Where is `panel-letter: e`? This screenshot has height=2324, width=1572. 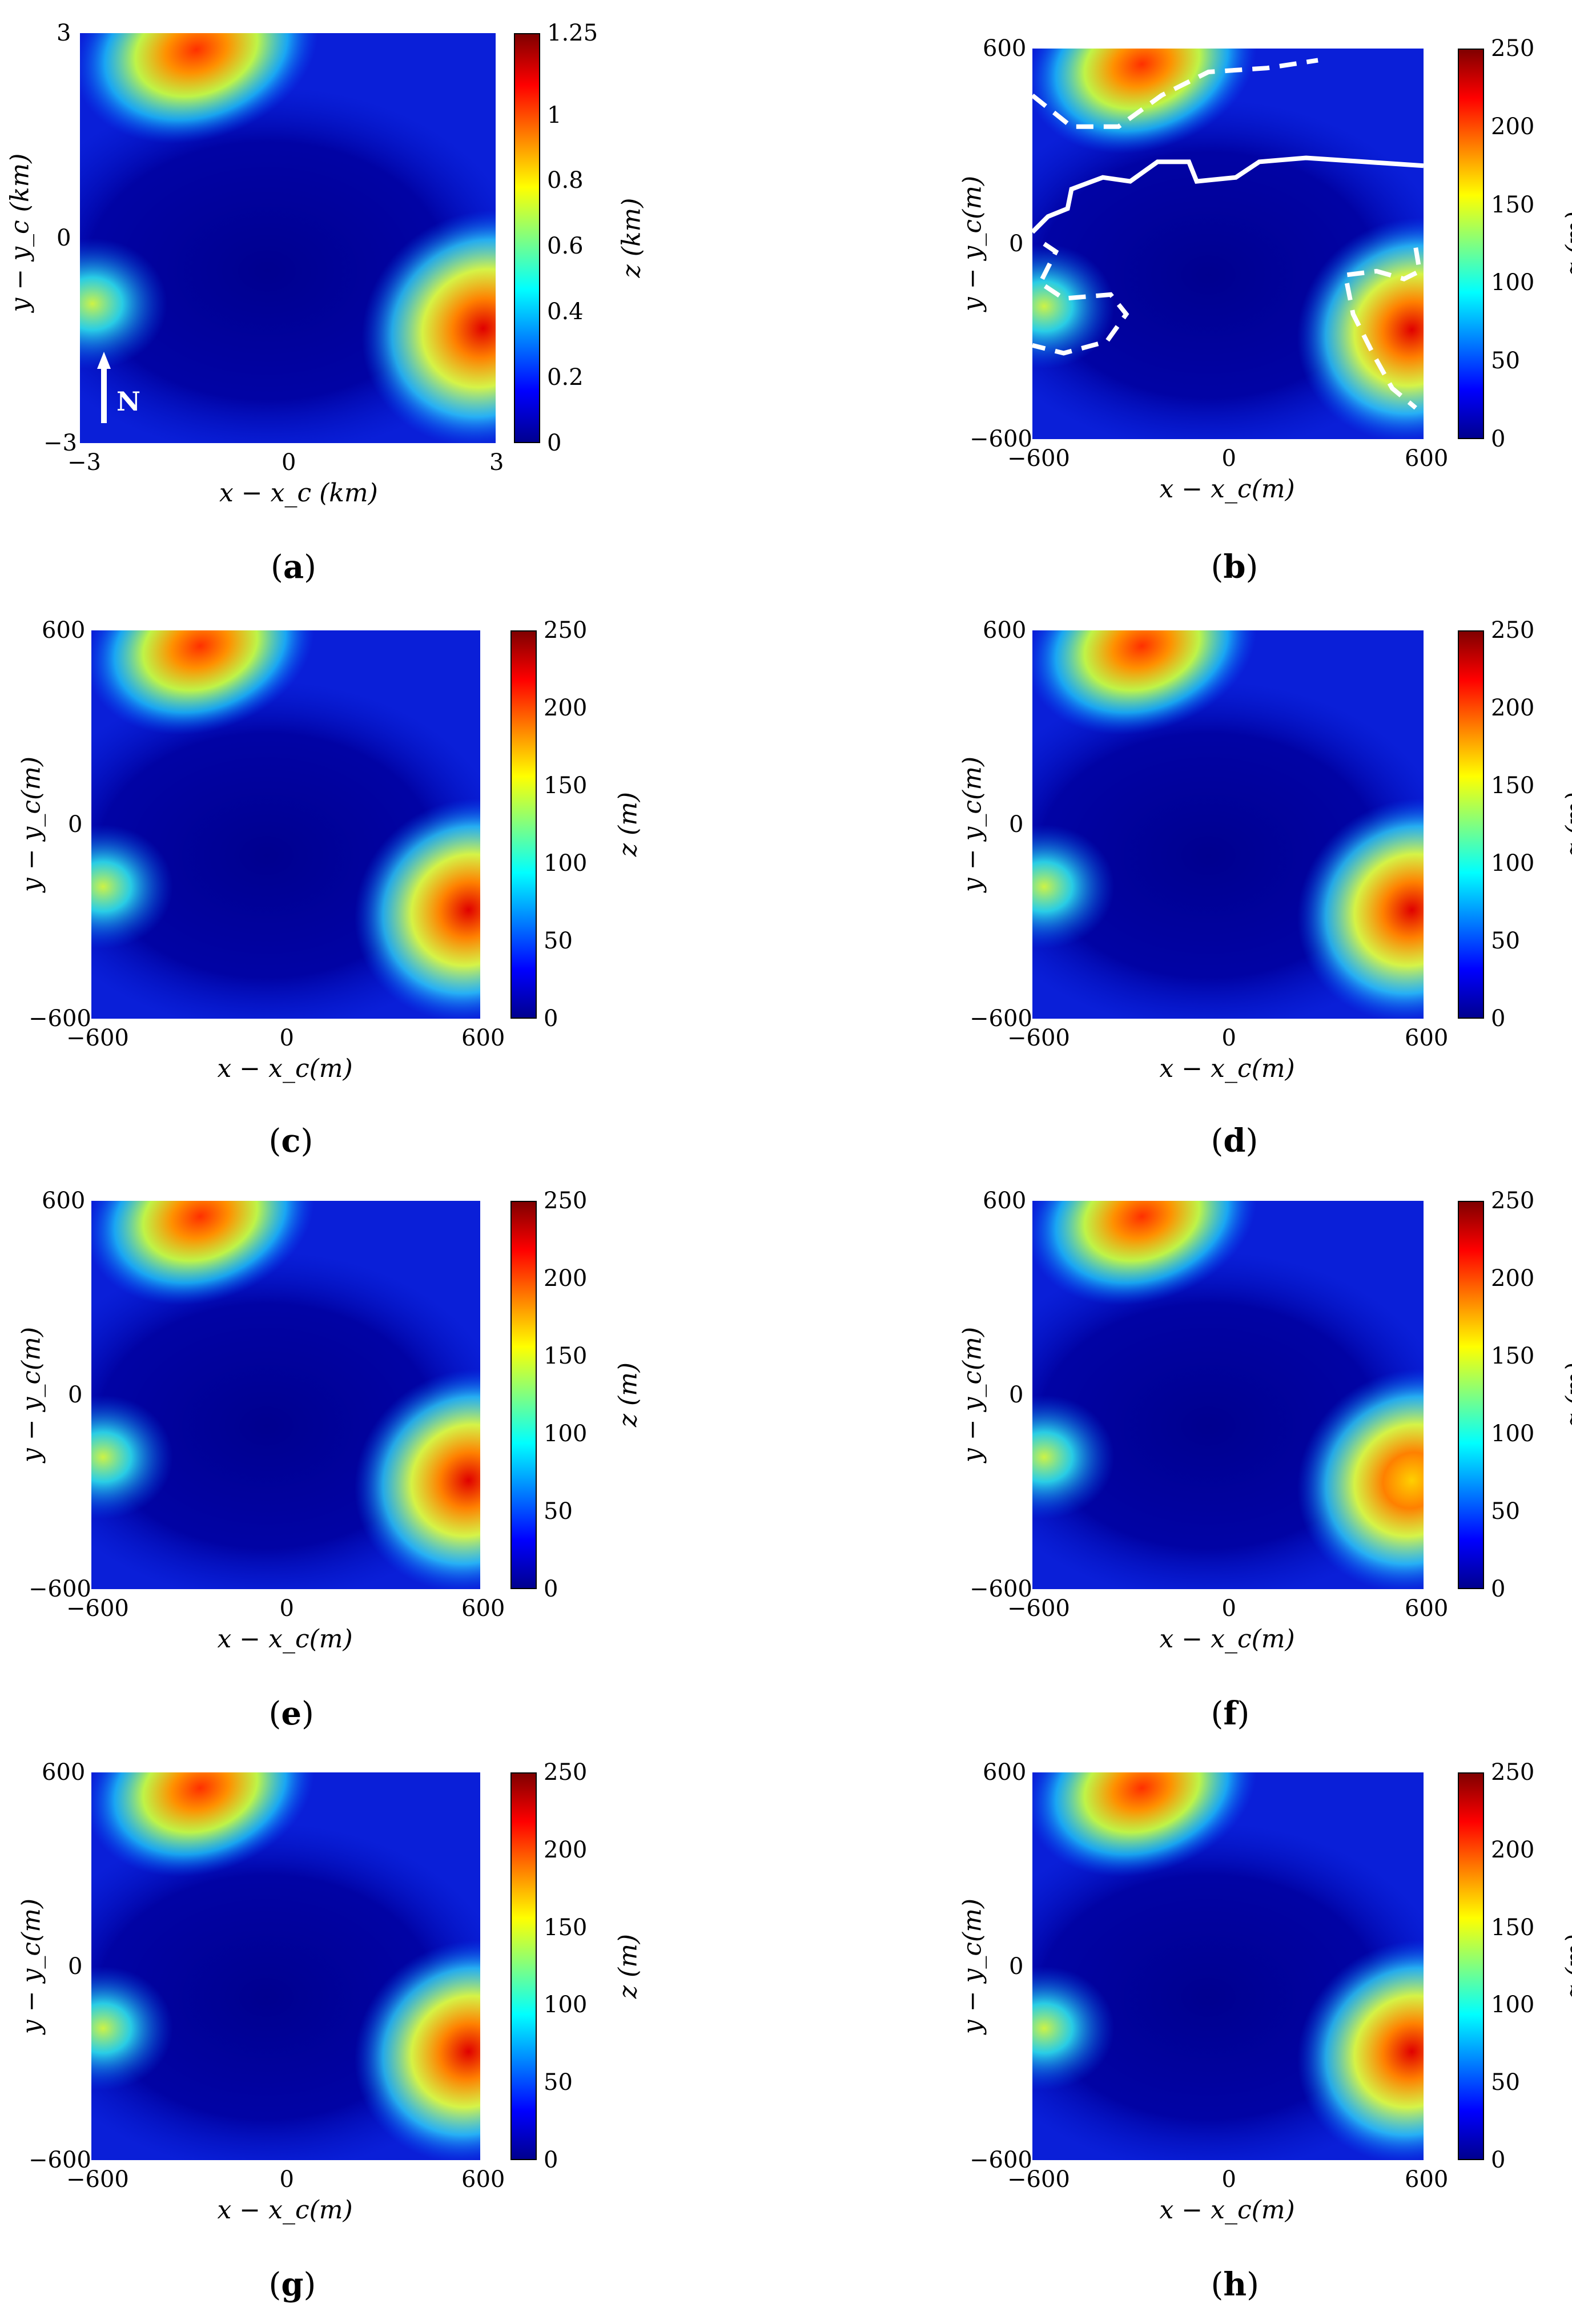
panel-letter: e is located at coordinates (291, 1713).